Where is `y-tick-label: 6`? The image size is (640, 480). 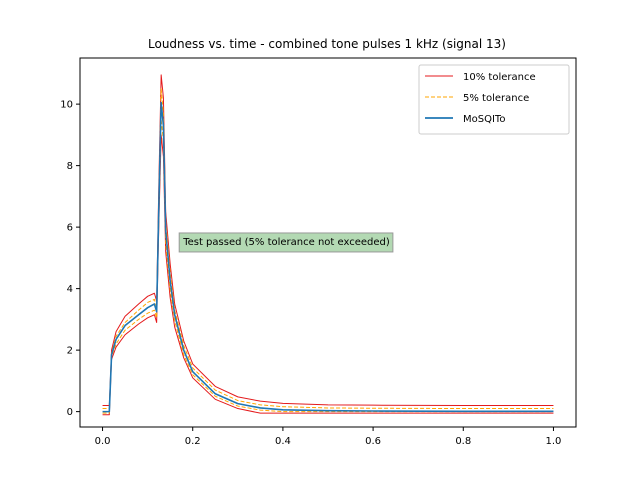
y-tick-label: 6 is located at coordinates (70, 228).